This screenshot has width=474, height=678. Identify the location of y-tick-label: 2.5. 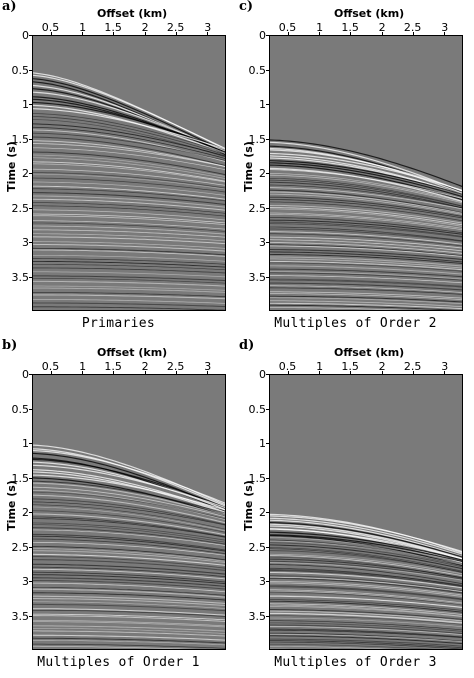
(20, 208).